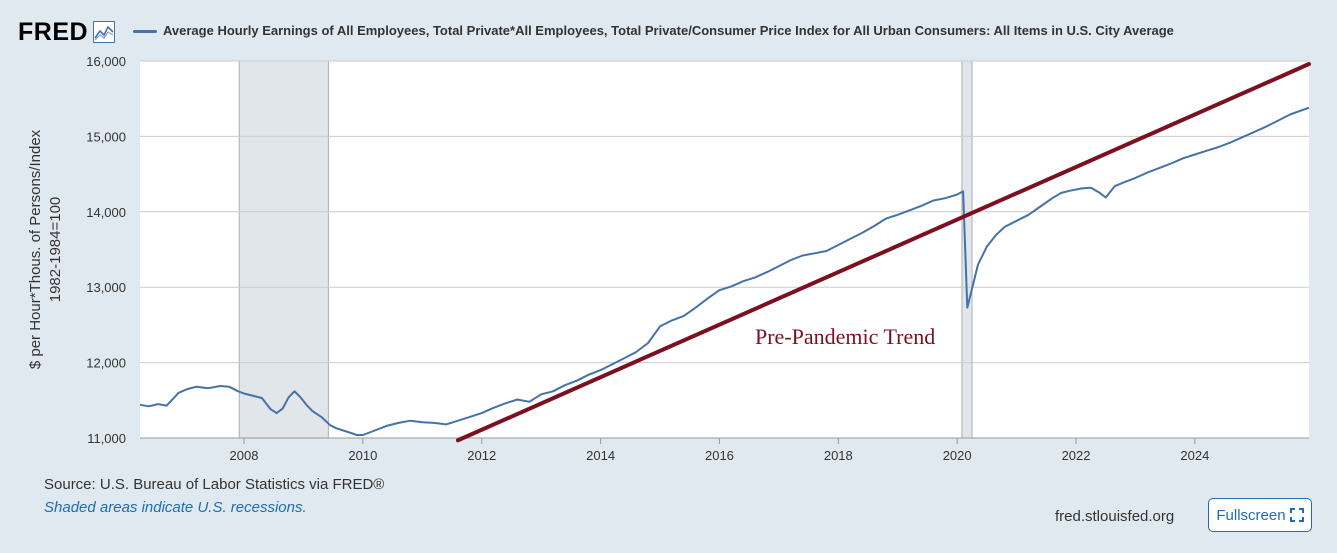  What do you see at coordinates (53, 31) in the screenshot?
I see `fred-logo: FRED` at bounding box center [53, 31].